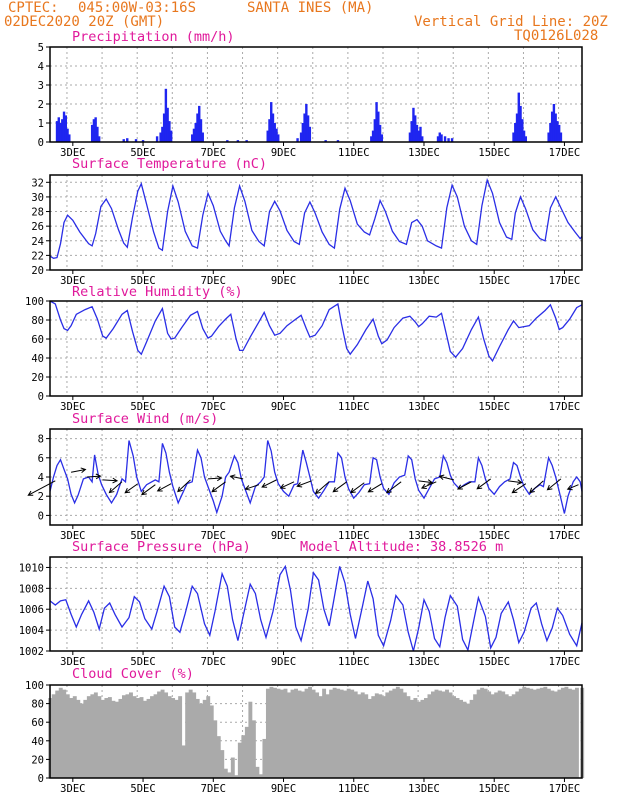 The image size is (618, 800). Describe the element at coordinates (310, 8) in the screenshot. I see `header-station: SANTA INES (MA)` at that location.